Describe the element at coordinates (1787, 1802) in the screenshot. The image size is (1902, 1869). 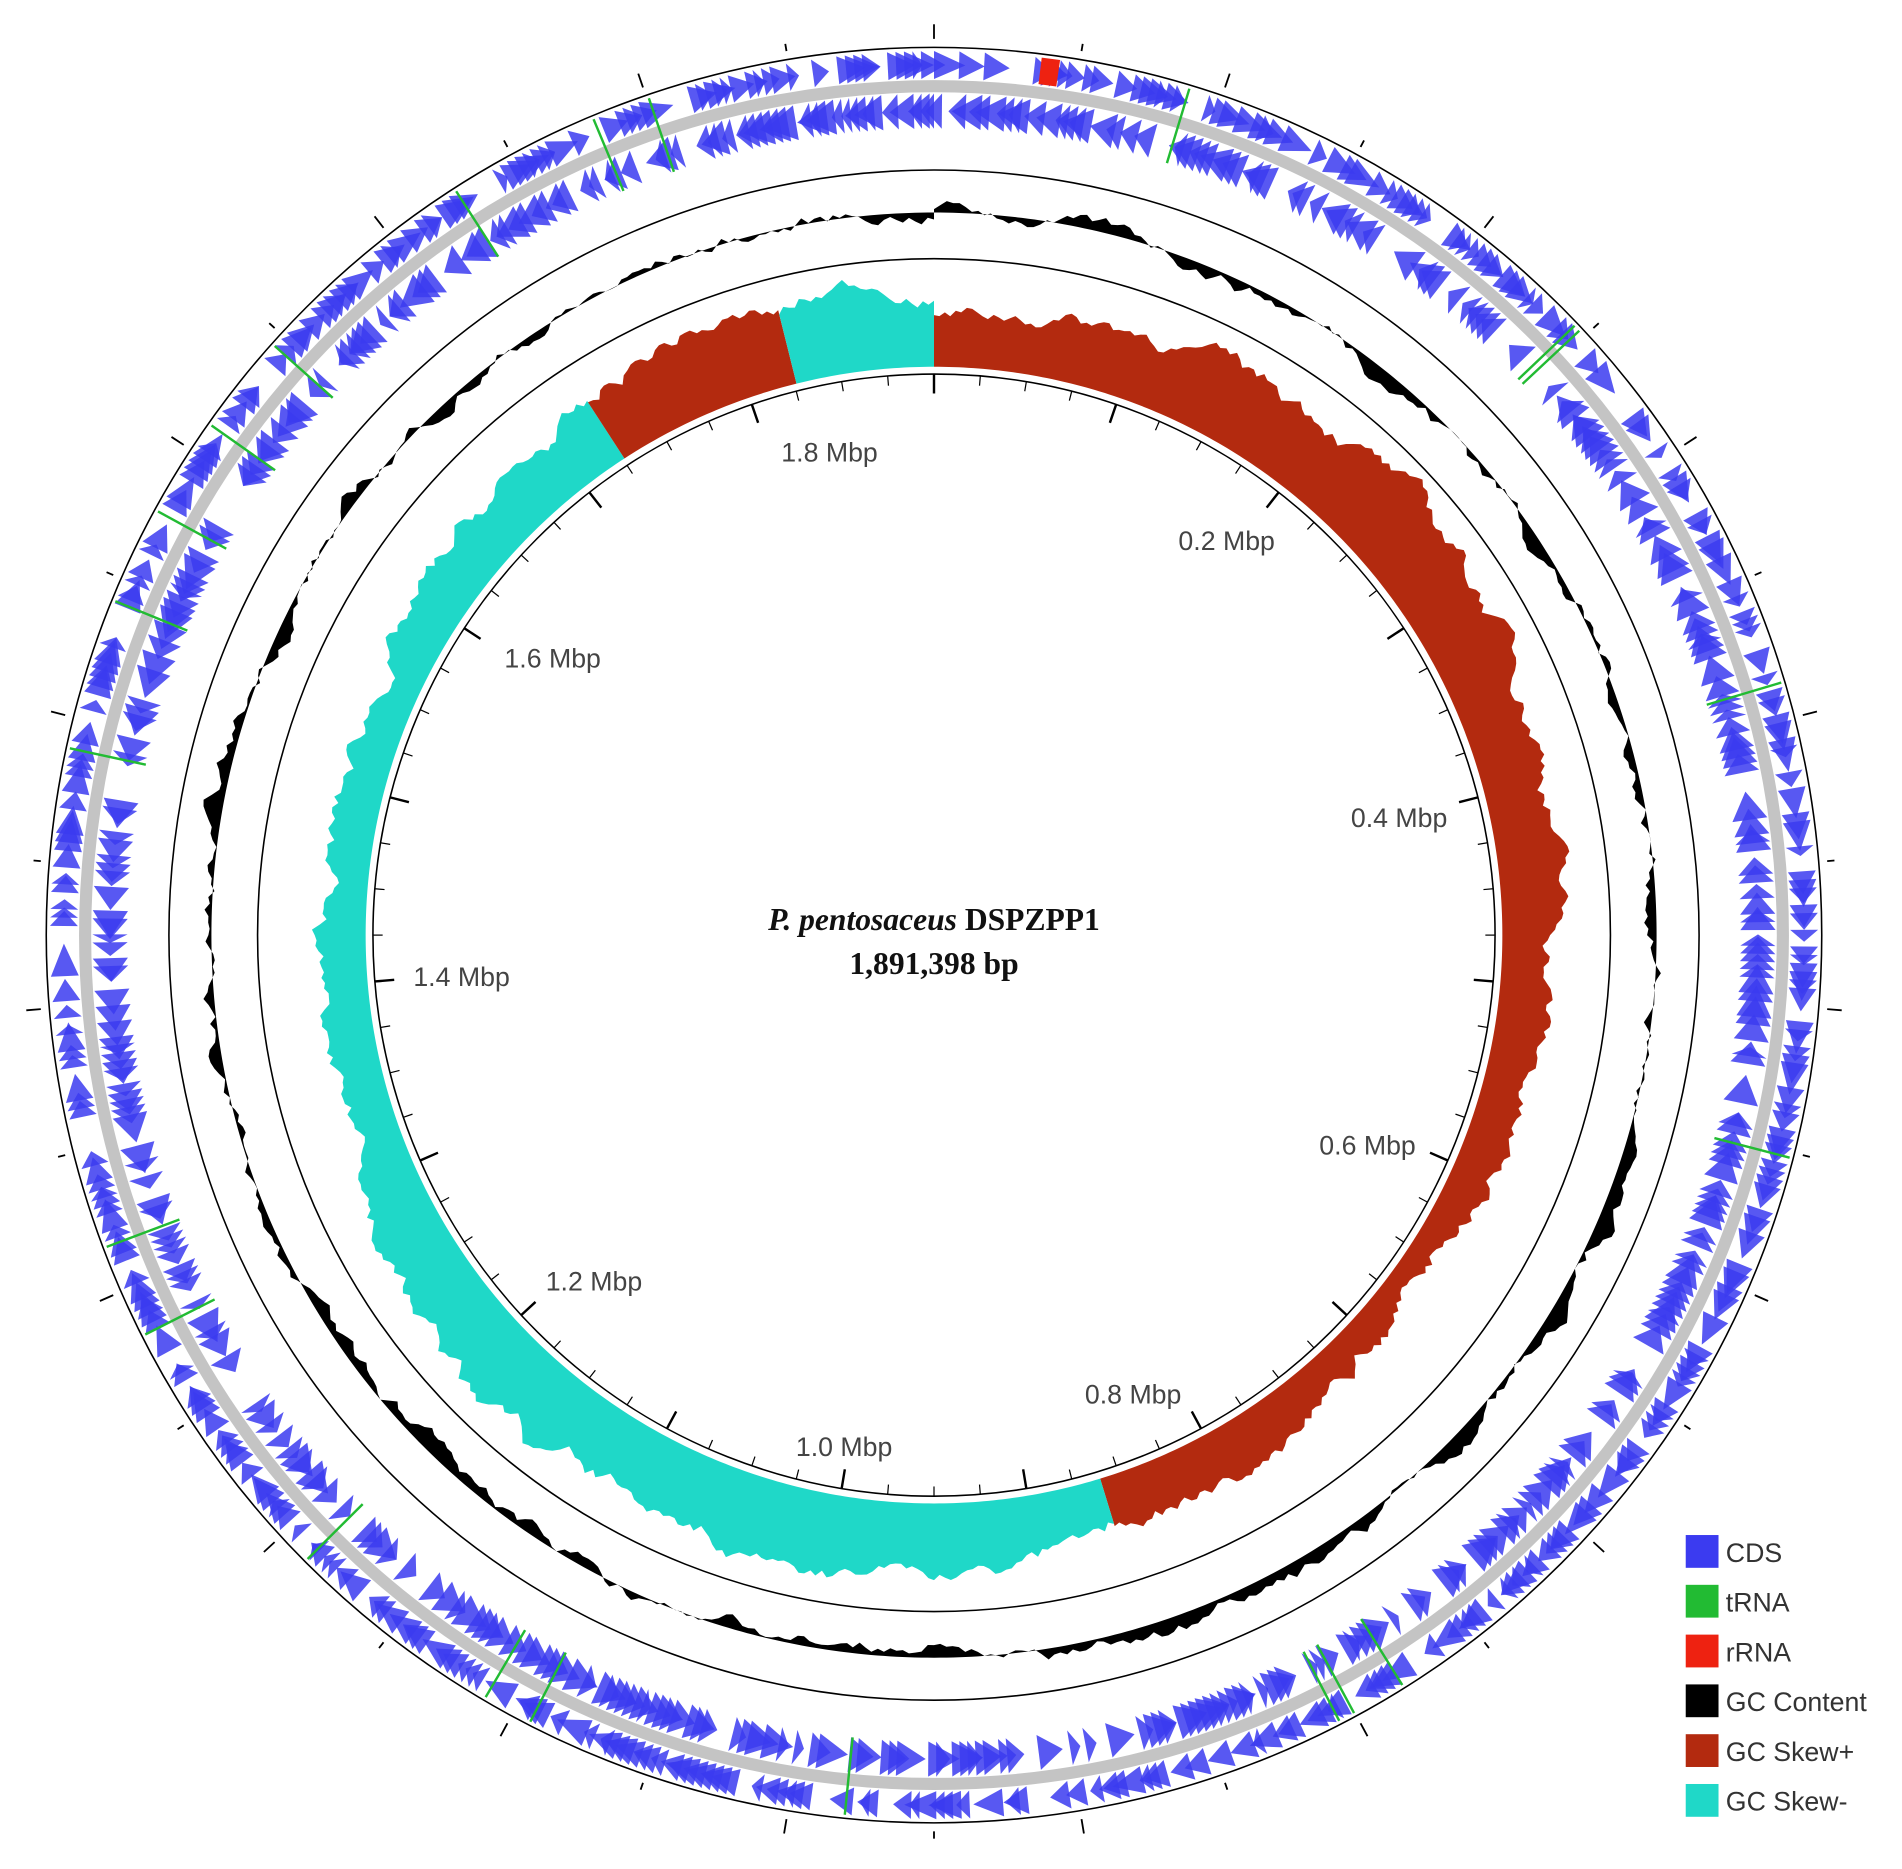
I see `legend-label: GC Skew-` at that location.